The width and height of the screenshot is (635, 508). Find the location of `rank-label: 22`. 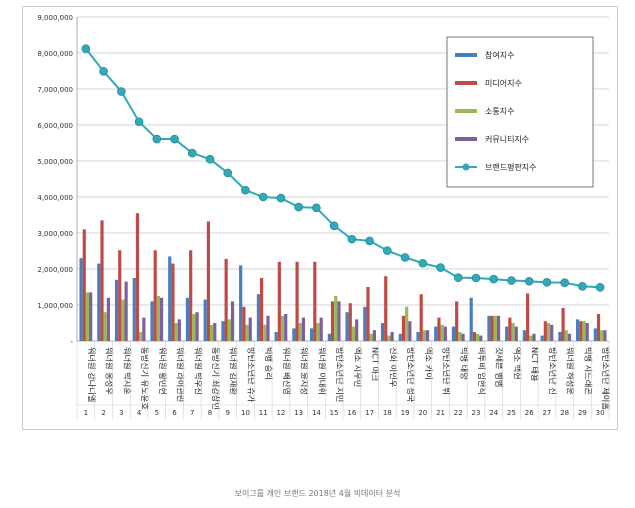

rank-label: 22 is located at coordinates (458, 413).